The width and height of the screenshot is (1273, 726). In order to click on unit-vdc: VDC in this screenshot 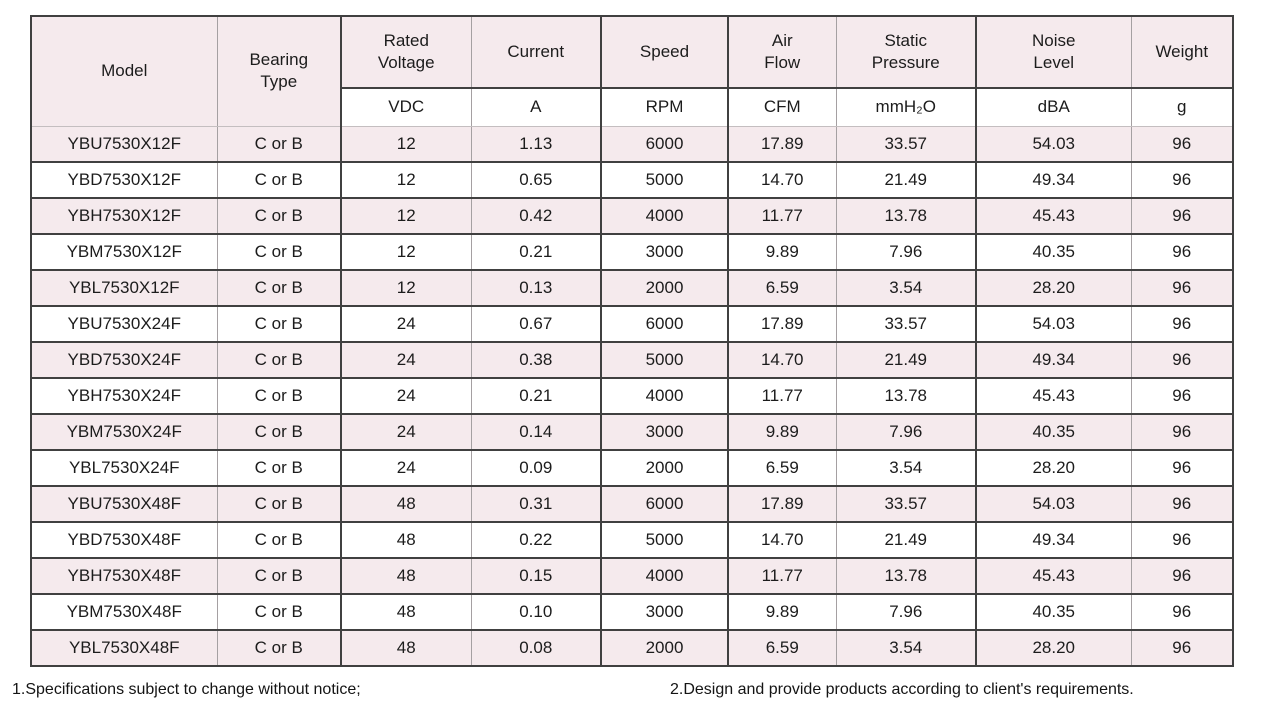, I will do `click(406, 107)`.